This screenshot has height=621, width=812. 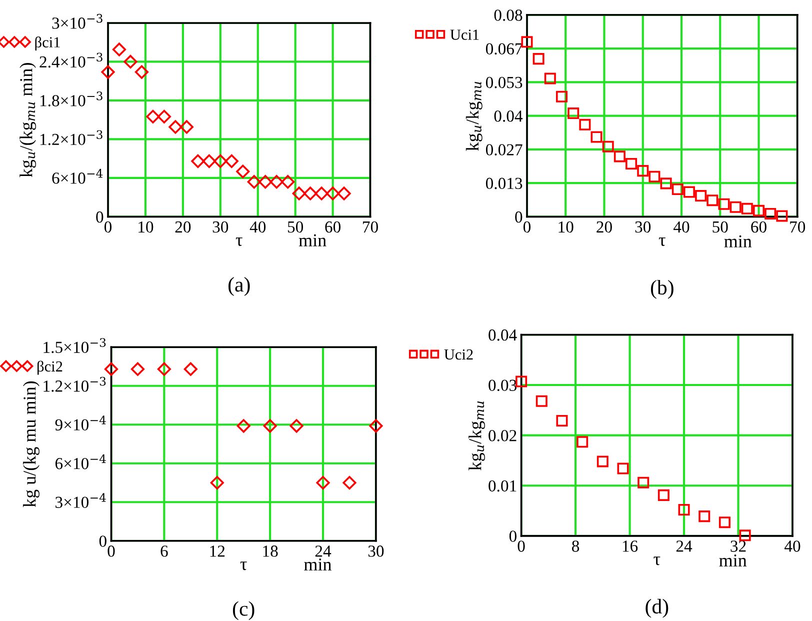 I want to click on y-tick-label: 3×10$^{−3}$, so click(x=77, y=21).